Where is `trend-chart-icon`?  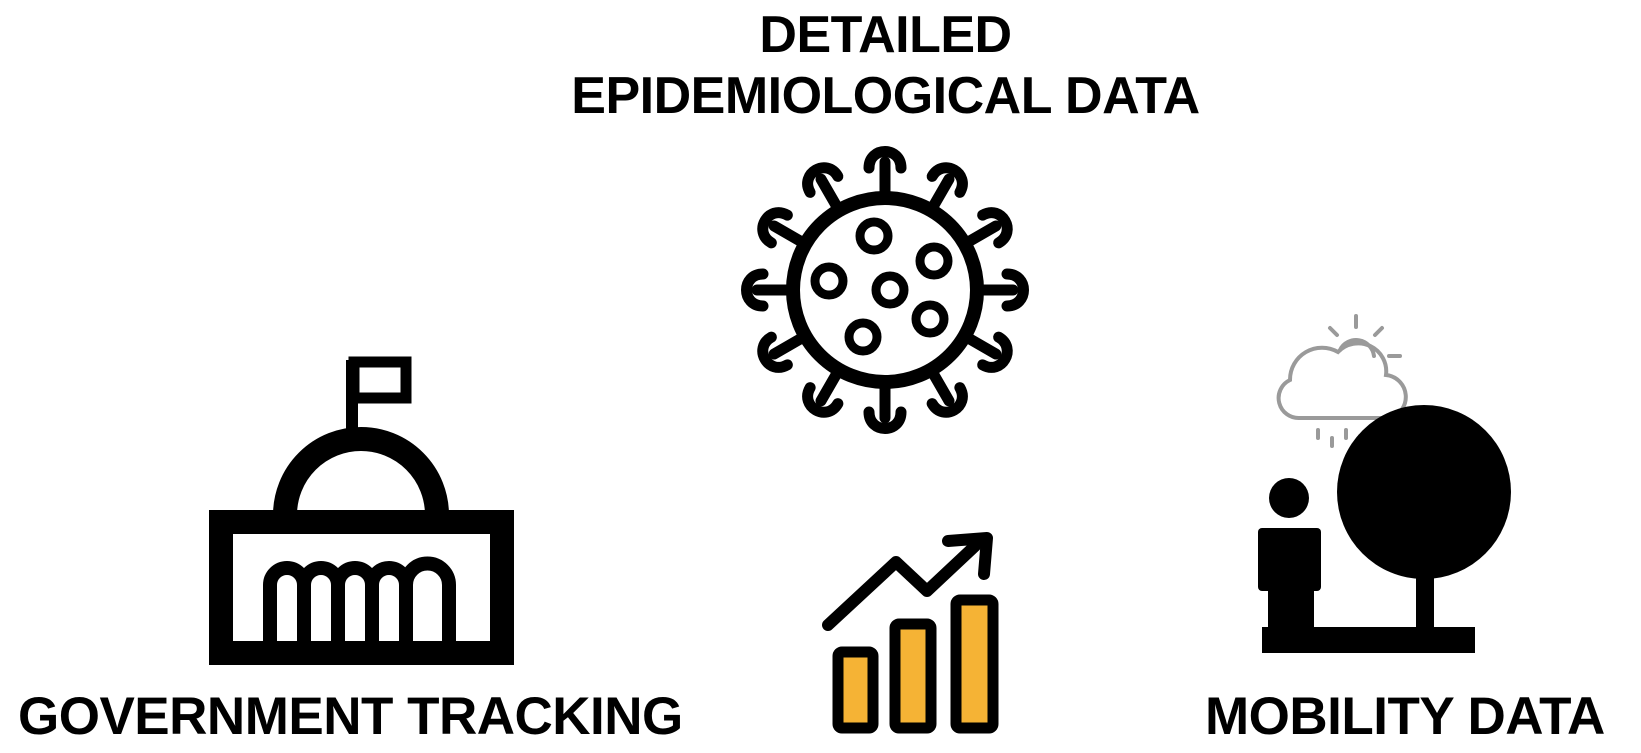
trend-chart-icon is located at coordinates (910, 633).